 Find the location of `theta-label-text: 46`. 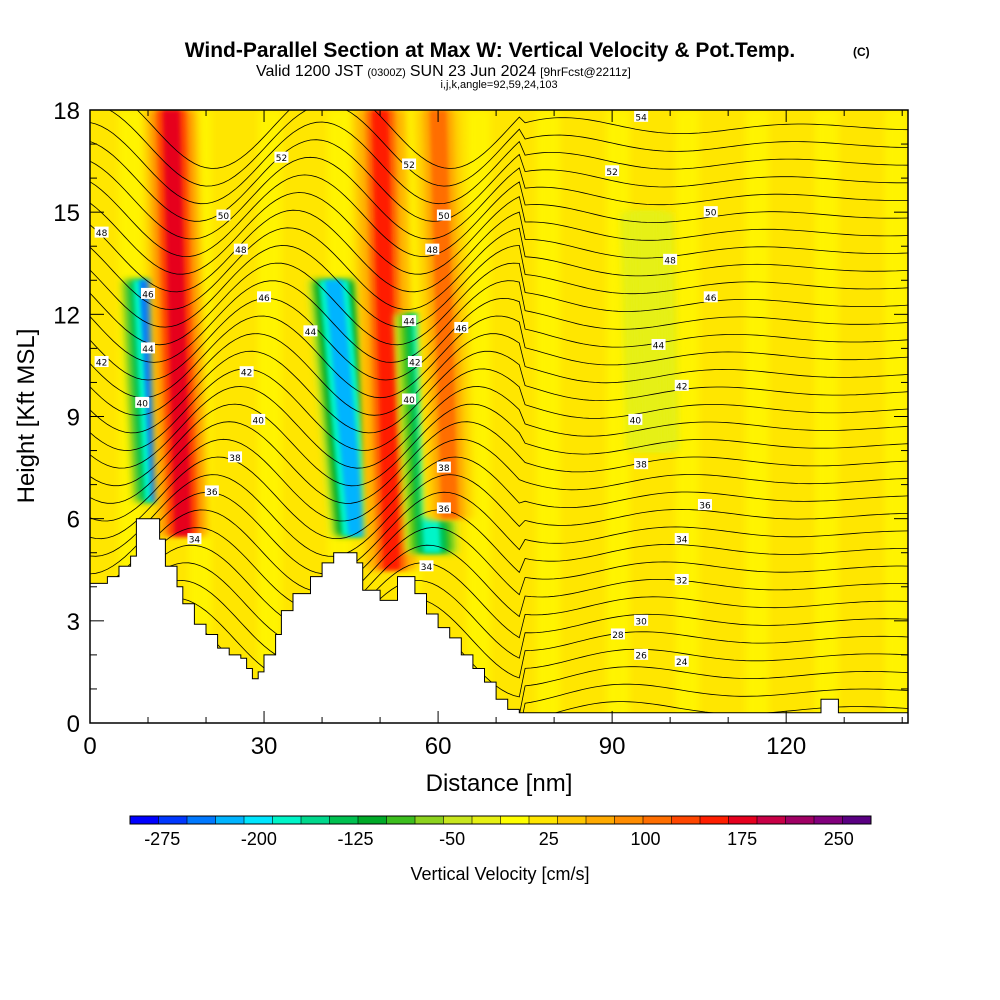

theta-label-text: 46 is located at coordinates (264, 299).